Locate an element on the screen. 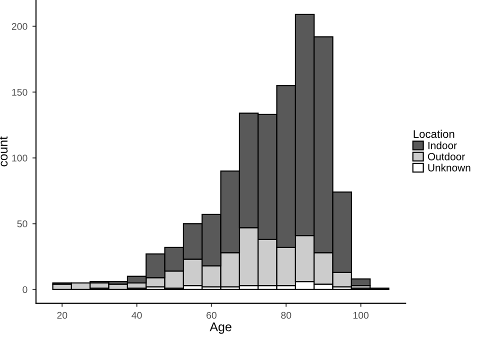  y-tick-label: 100 is located at coordinates (20, 158).